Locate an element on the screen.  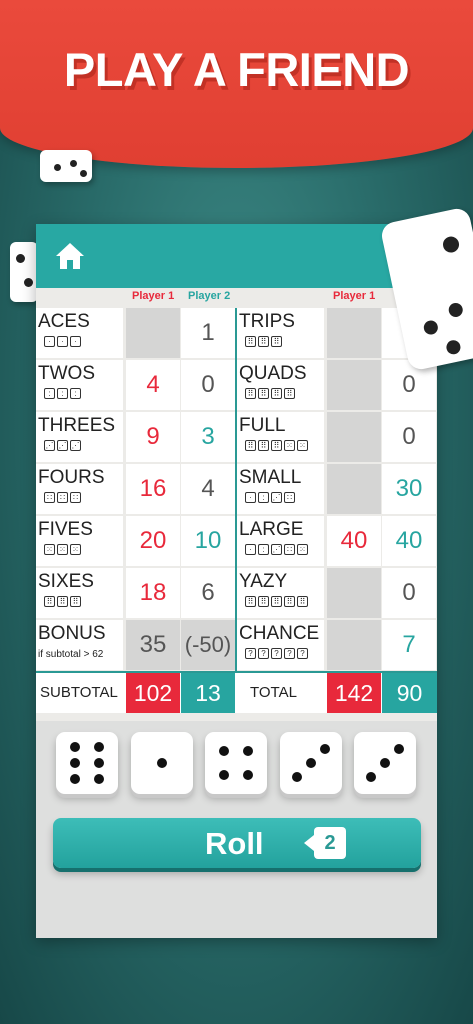
dice-icons: ????? is located at coordinates (276, 653).